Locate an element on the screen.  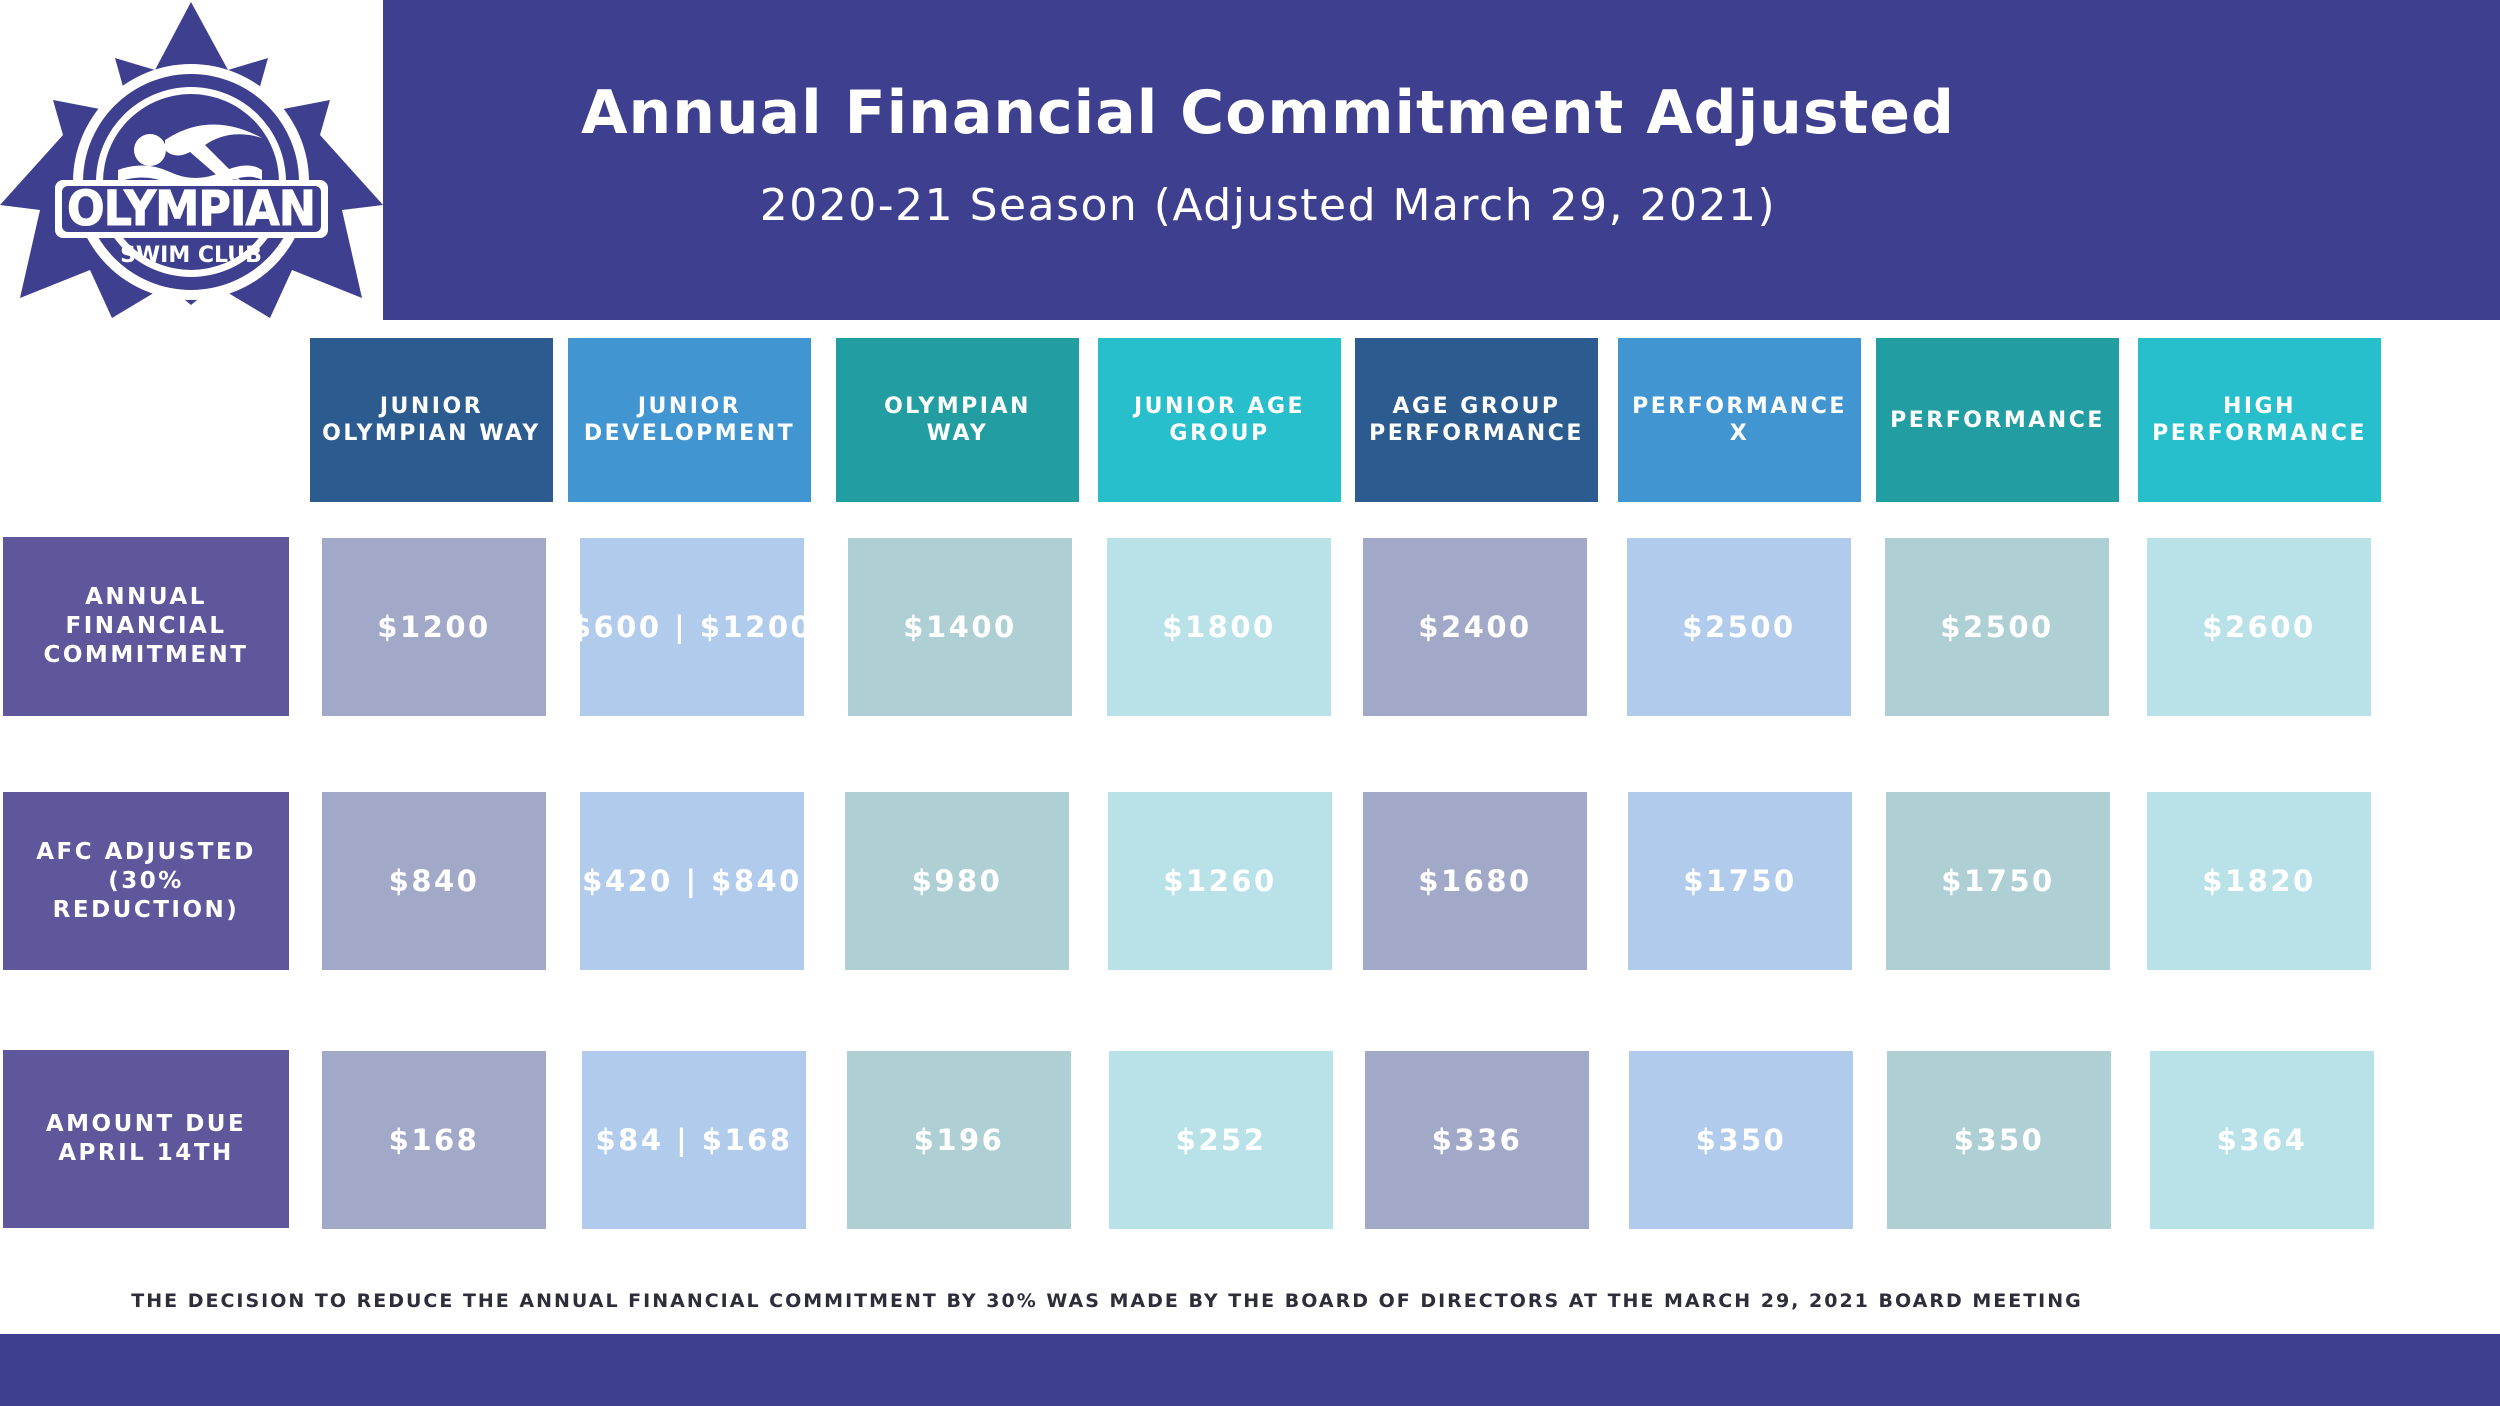
column-header-junior-age-group: JUNIOR AGE GROUP is located at coordinates (1219, 420).